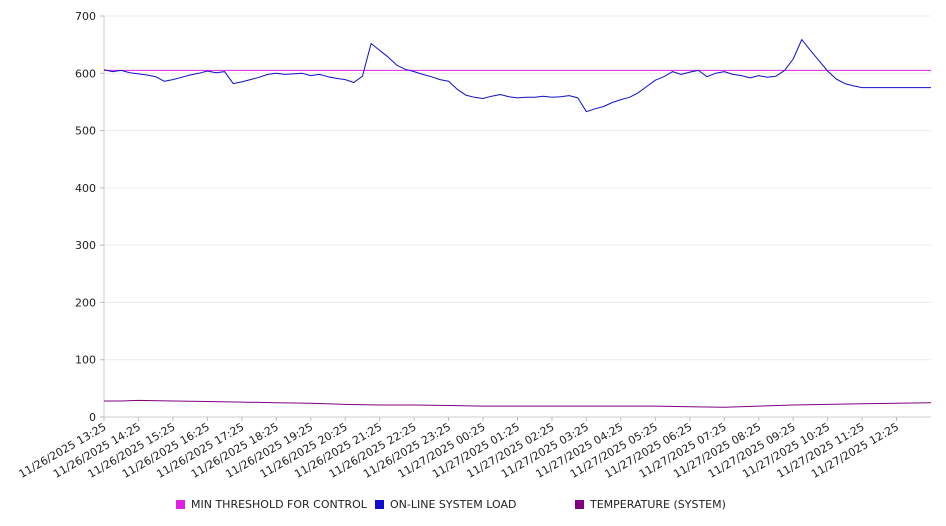  I want to click on legend-label-temperature: TEMPERATURE (SYSTEM), so click(658, 504).